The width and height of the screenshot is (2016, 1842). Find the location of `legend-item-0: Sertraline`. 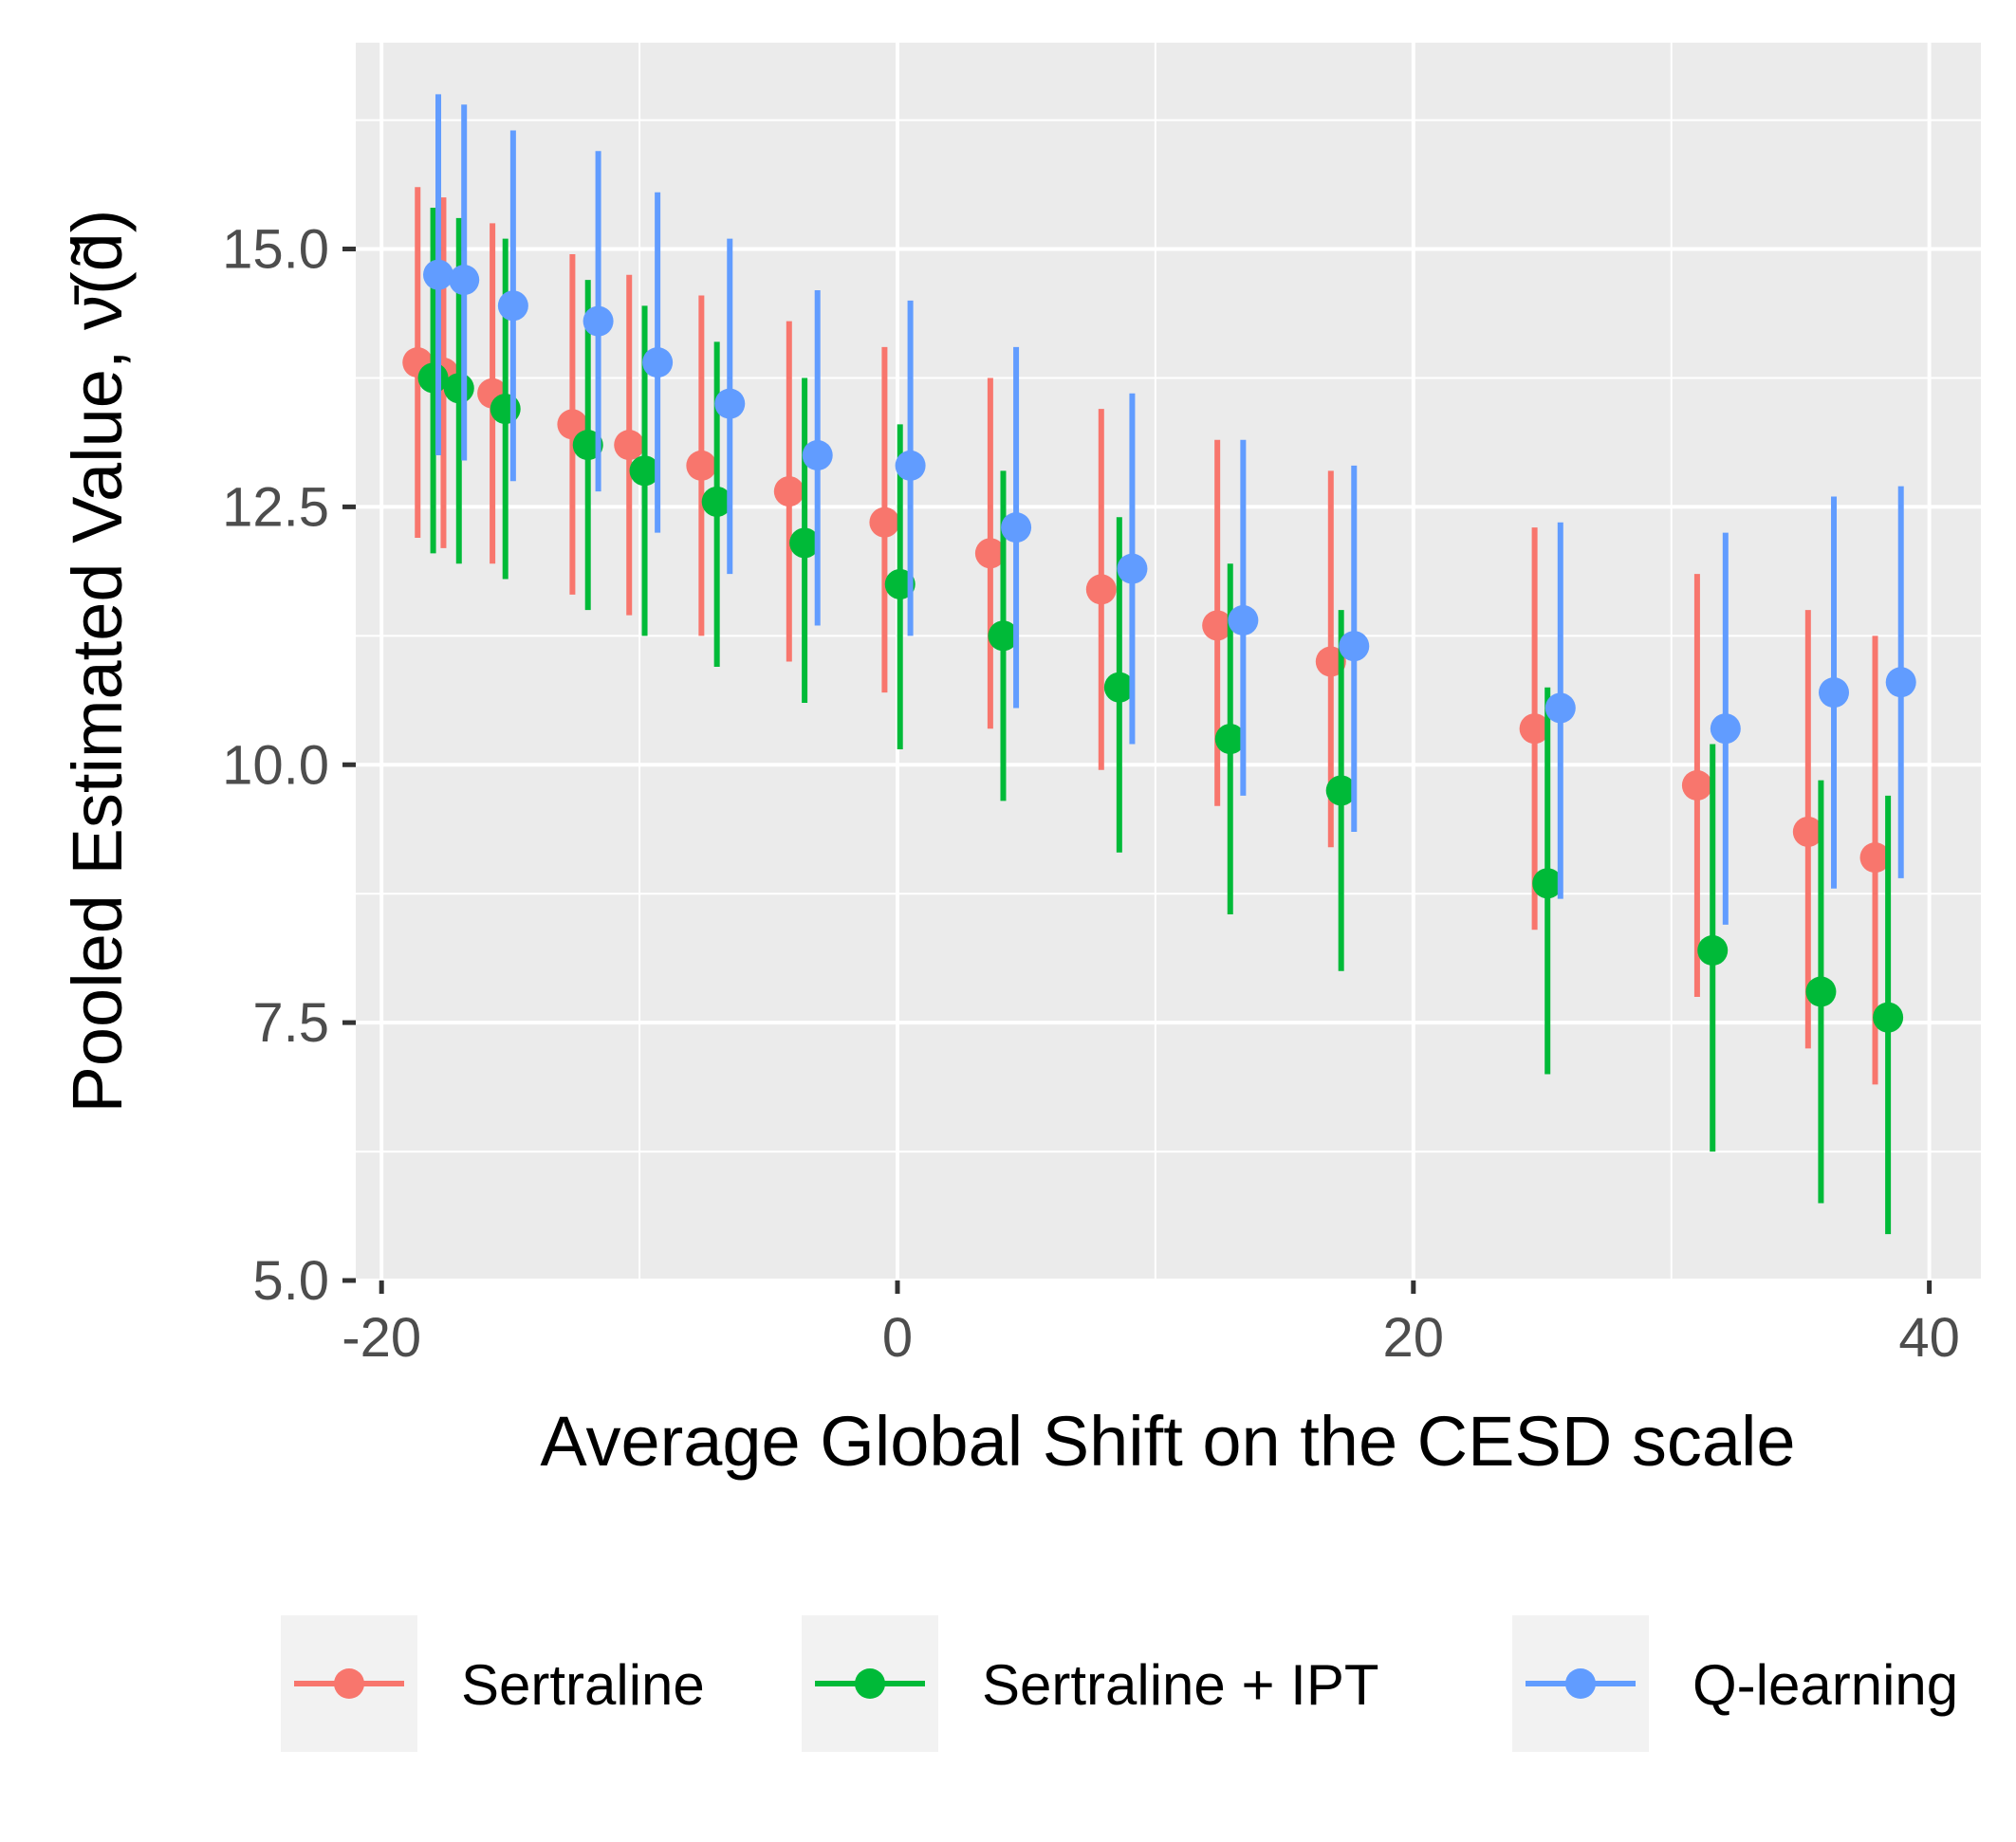

legend-item-0: Sertraline is located at coordinates (493, 1683).